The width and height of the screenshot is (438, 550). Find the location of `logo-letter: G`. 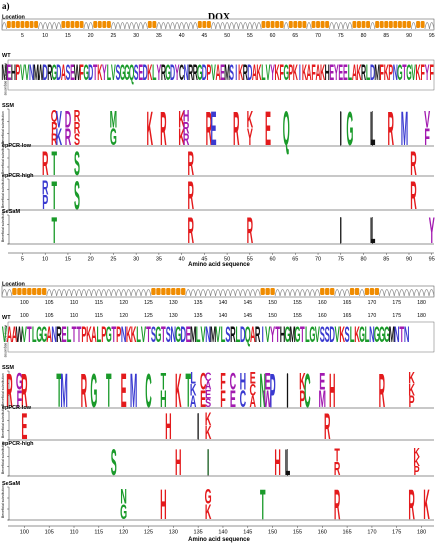

logo-letter: G is located at coordinates (123, 512).